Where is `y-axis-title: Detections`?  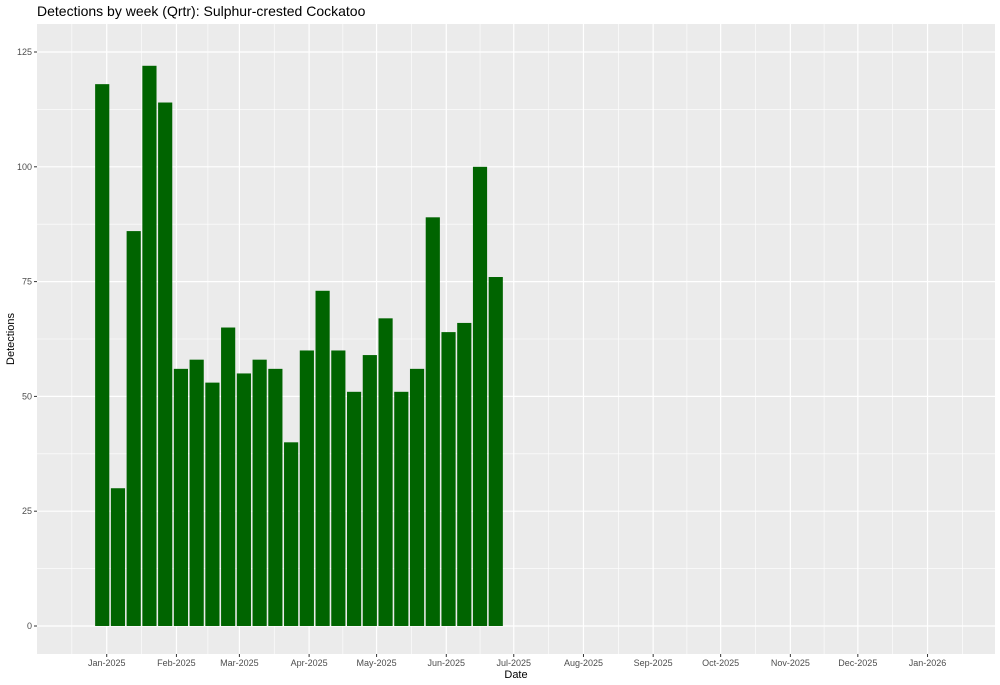 y-axis-title: Detections is located at coordinates (11, 339).